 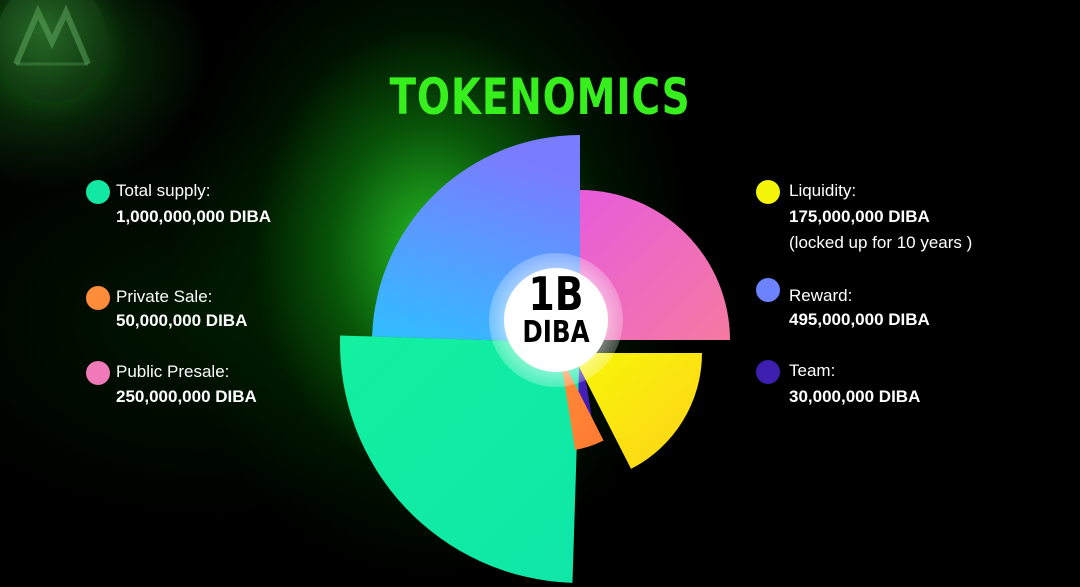 I want to click on legend-dot-liquidity, so click(x=768, y=192).